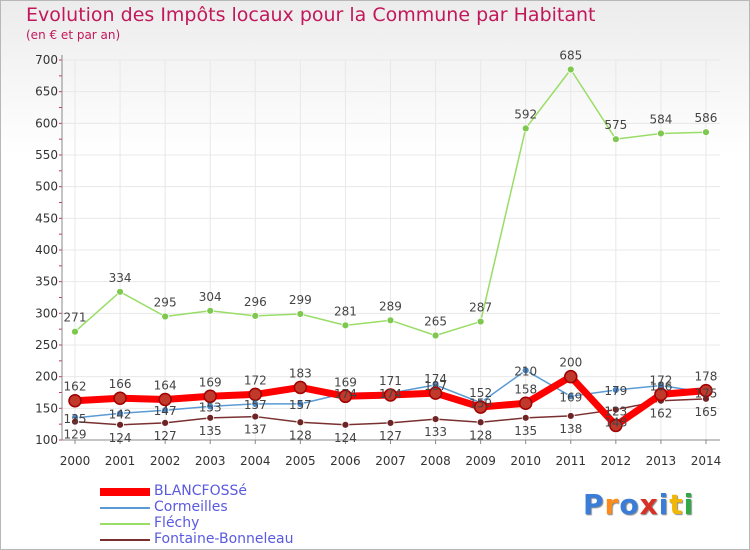  Describe the element at coordinates (570, 429) in the screenshot. I see `data-label: 138` at that location.